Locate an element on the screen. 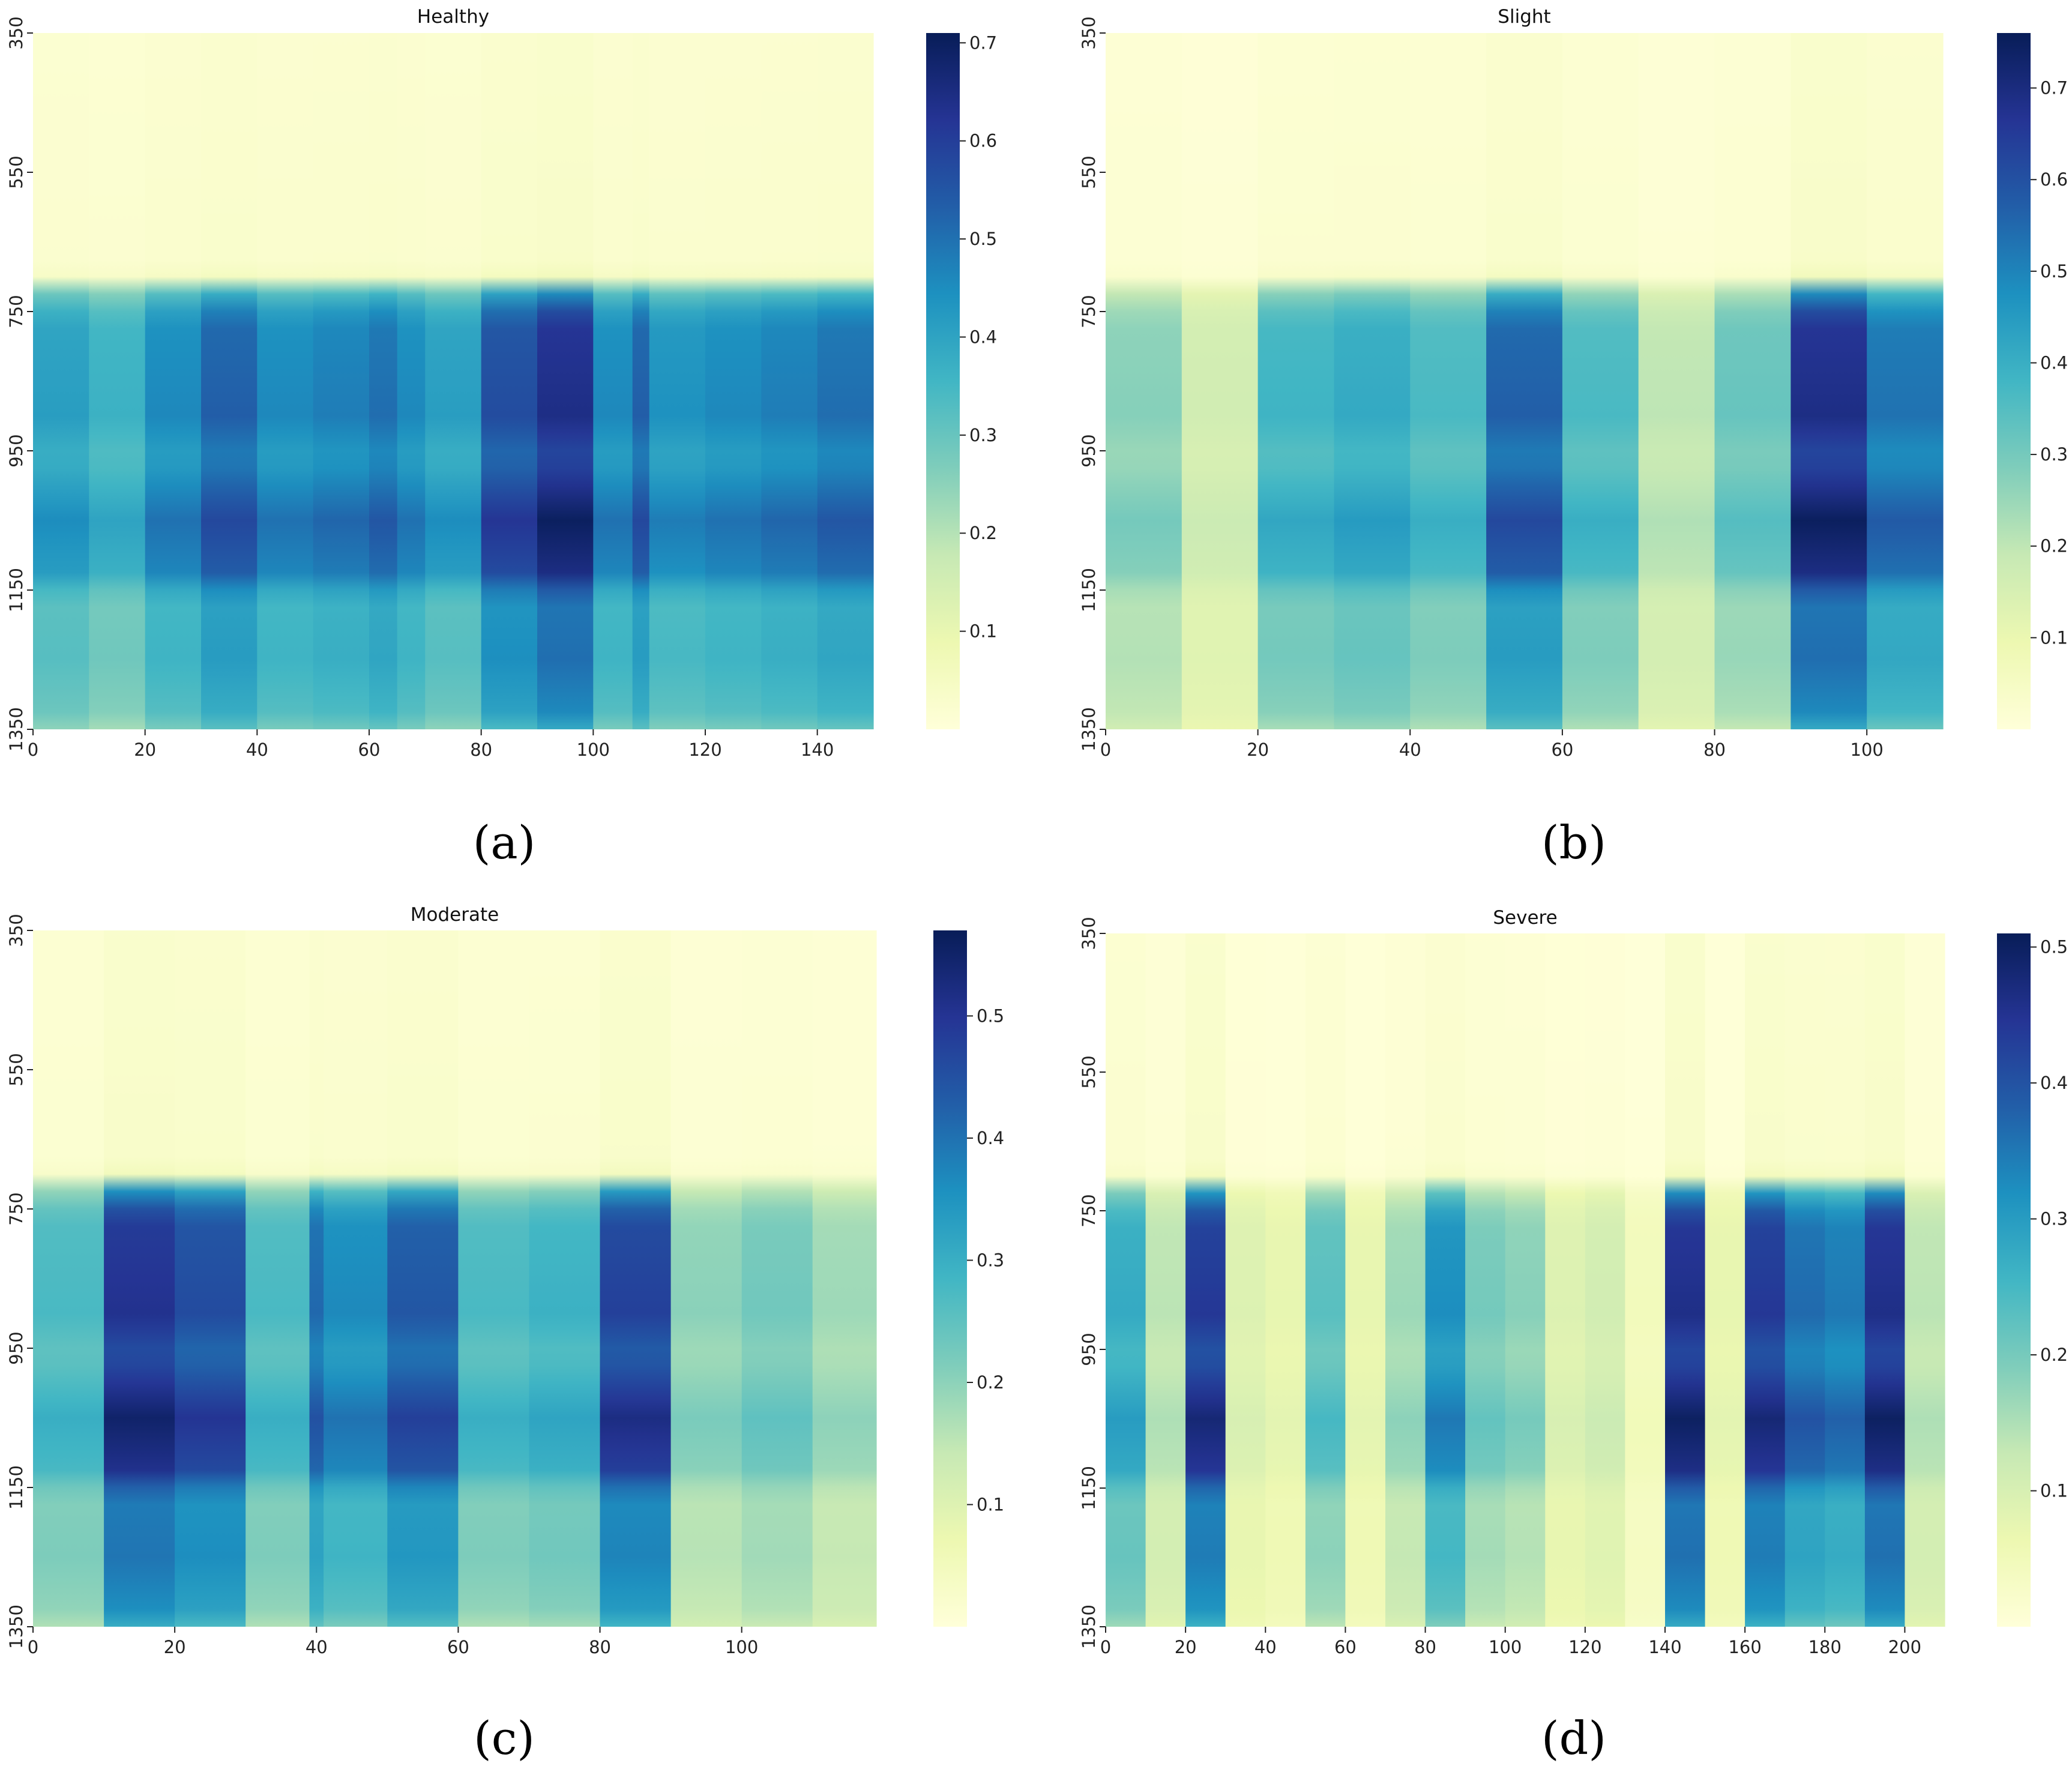 The image size is (2072, 1772). panel-caption: (d) is located at coordinates (1573, 1738).